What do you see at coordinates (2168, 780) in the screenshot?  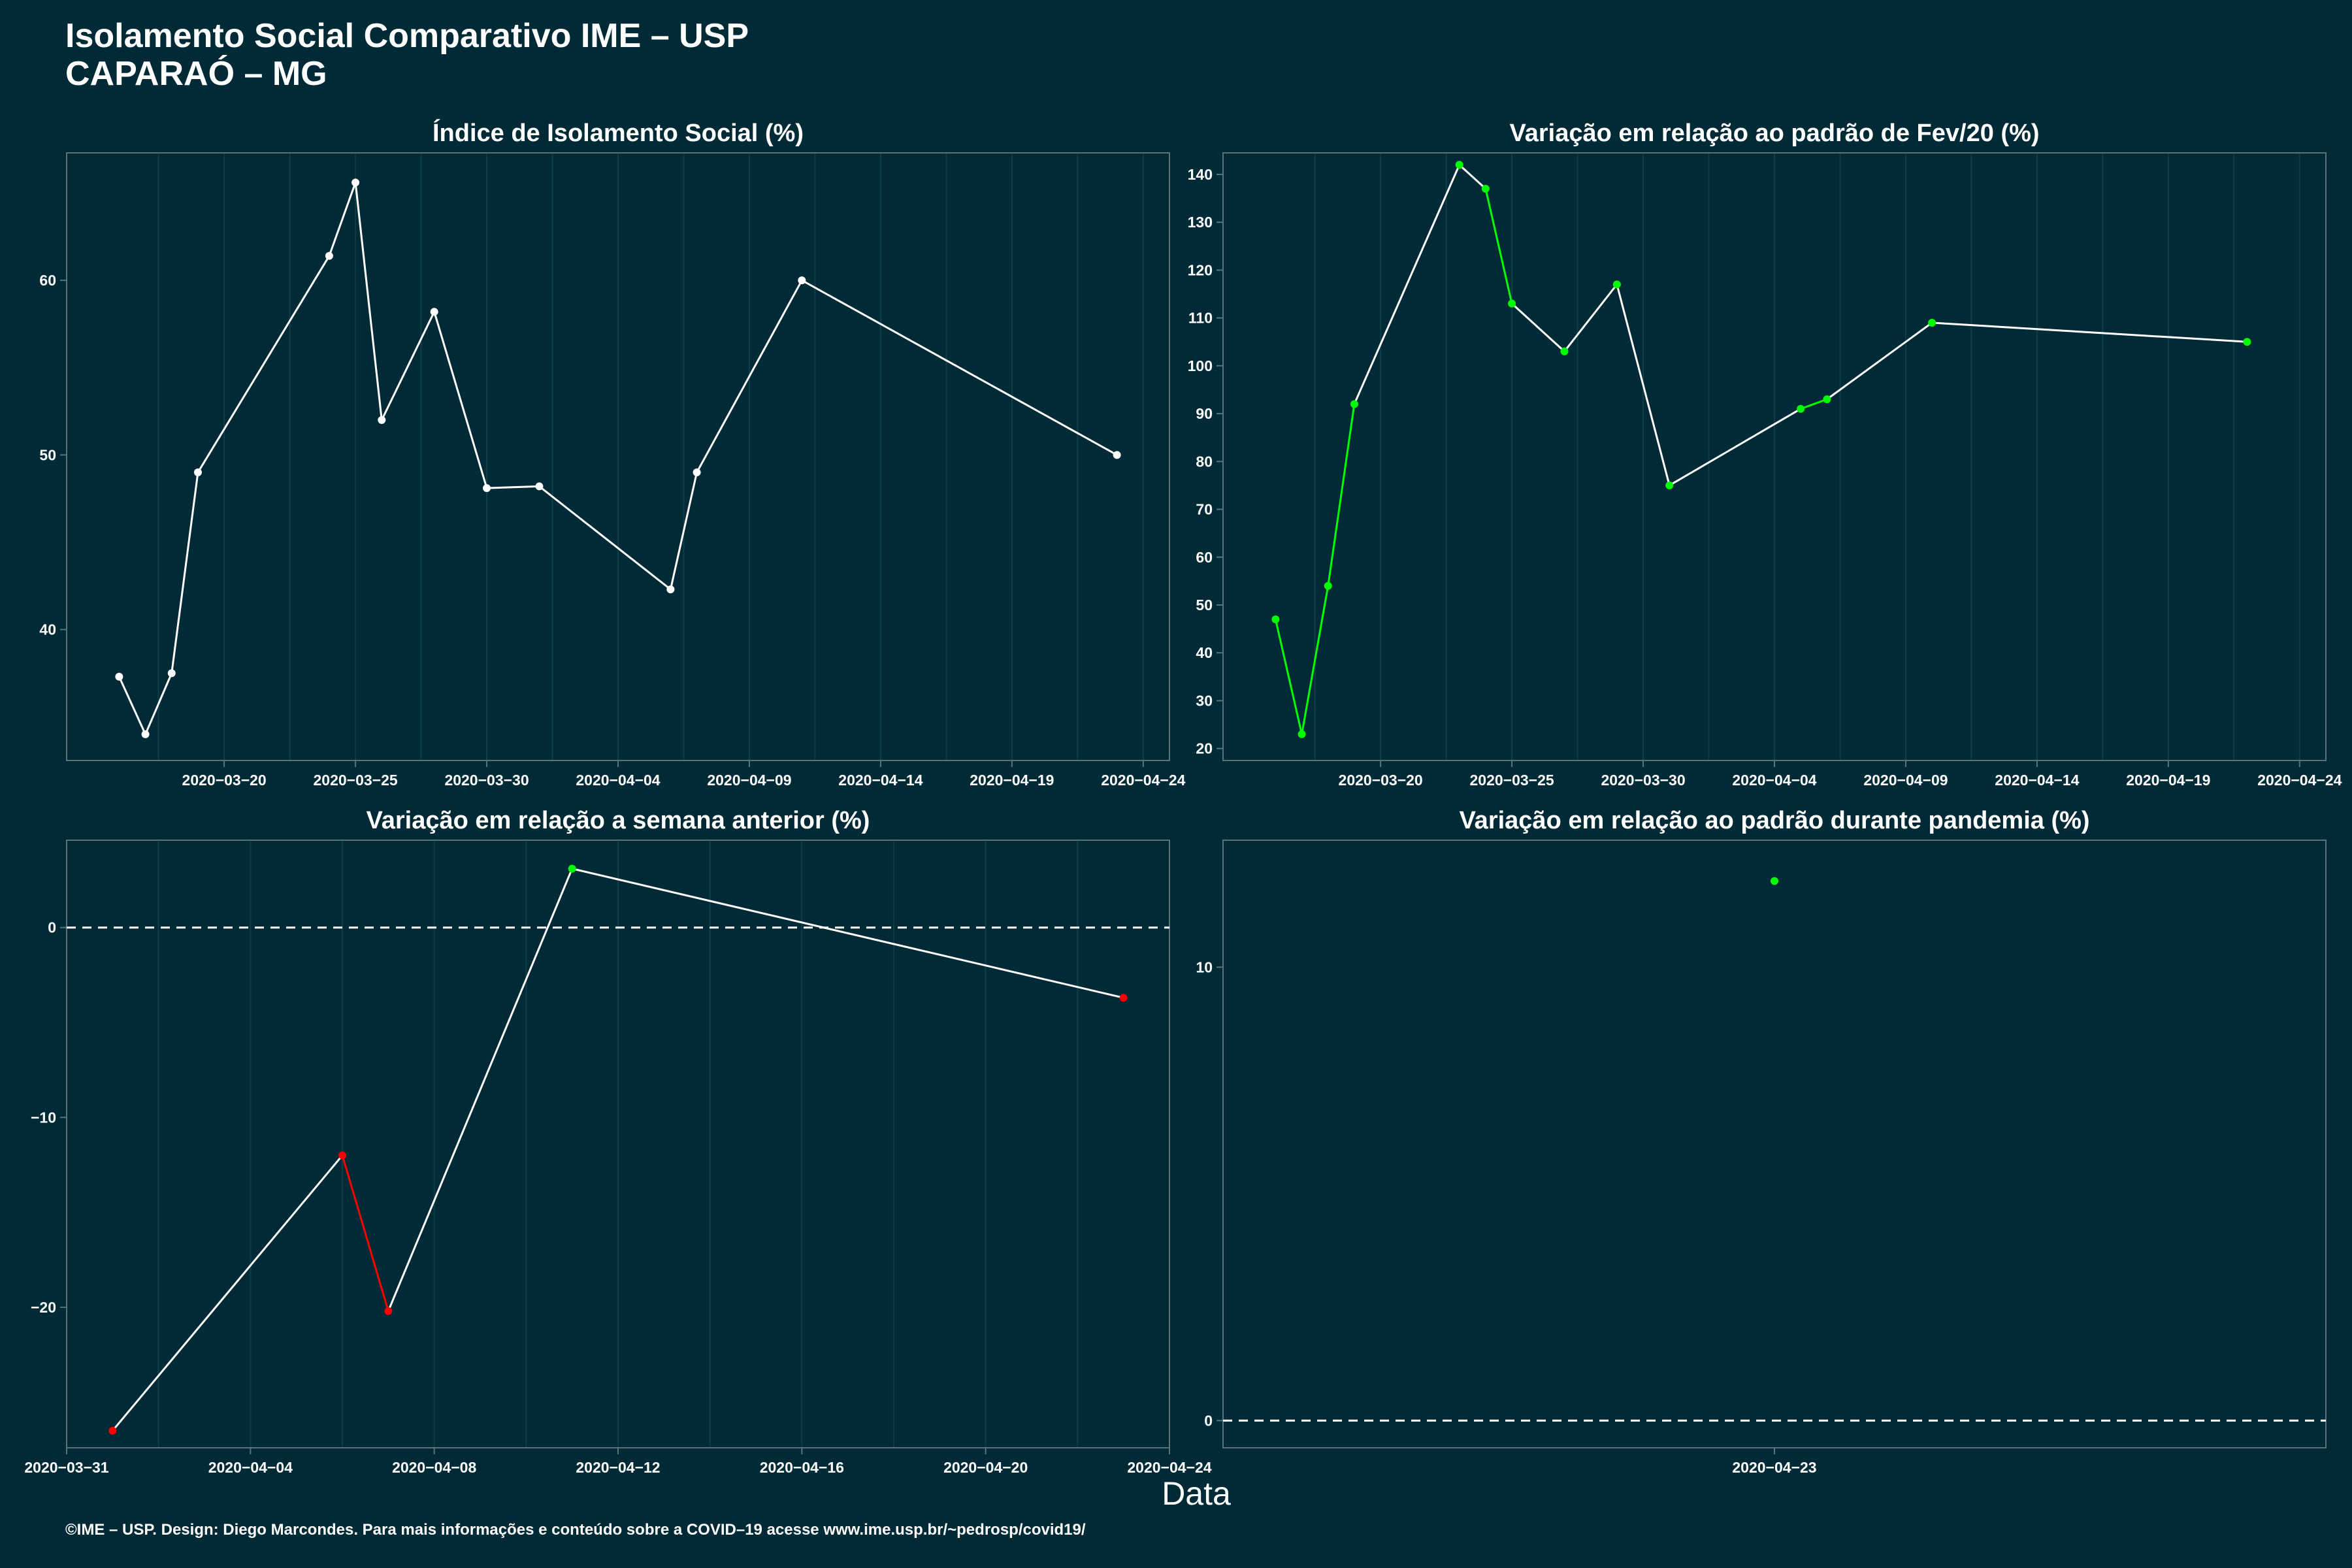 I see `x-tick-label: 2020−04−19` at bounding box center [2168, 780].